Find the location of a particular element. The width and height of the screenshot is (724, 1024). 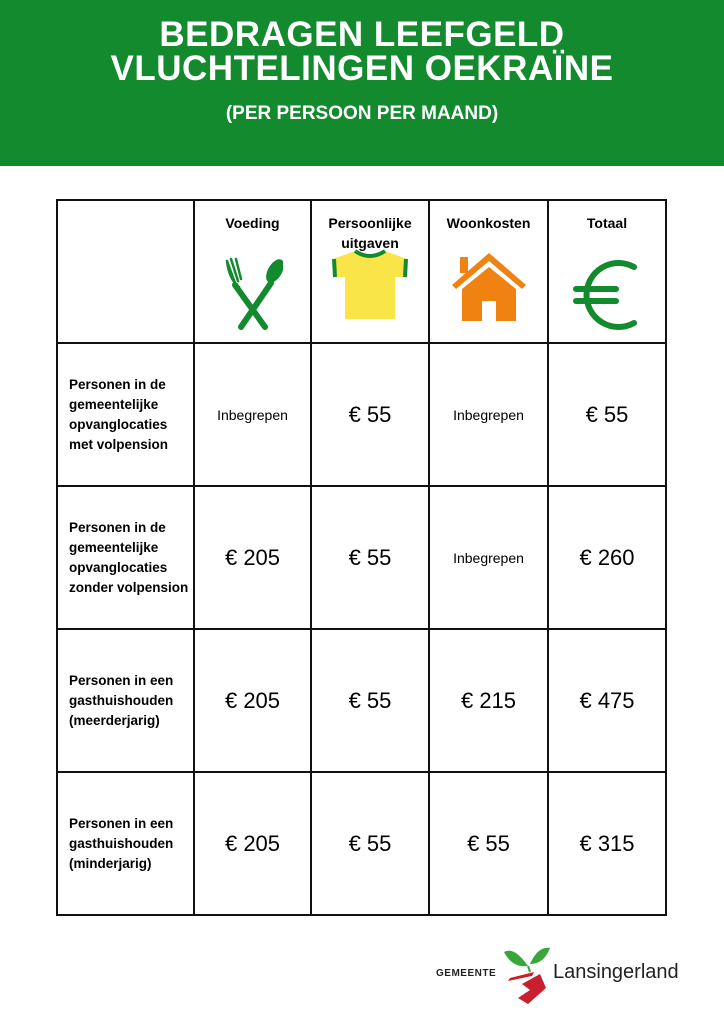

euro-icon is located at coordinates (605, 295).